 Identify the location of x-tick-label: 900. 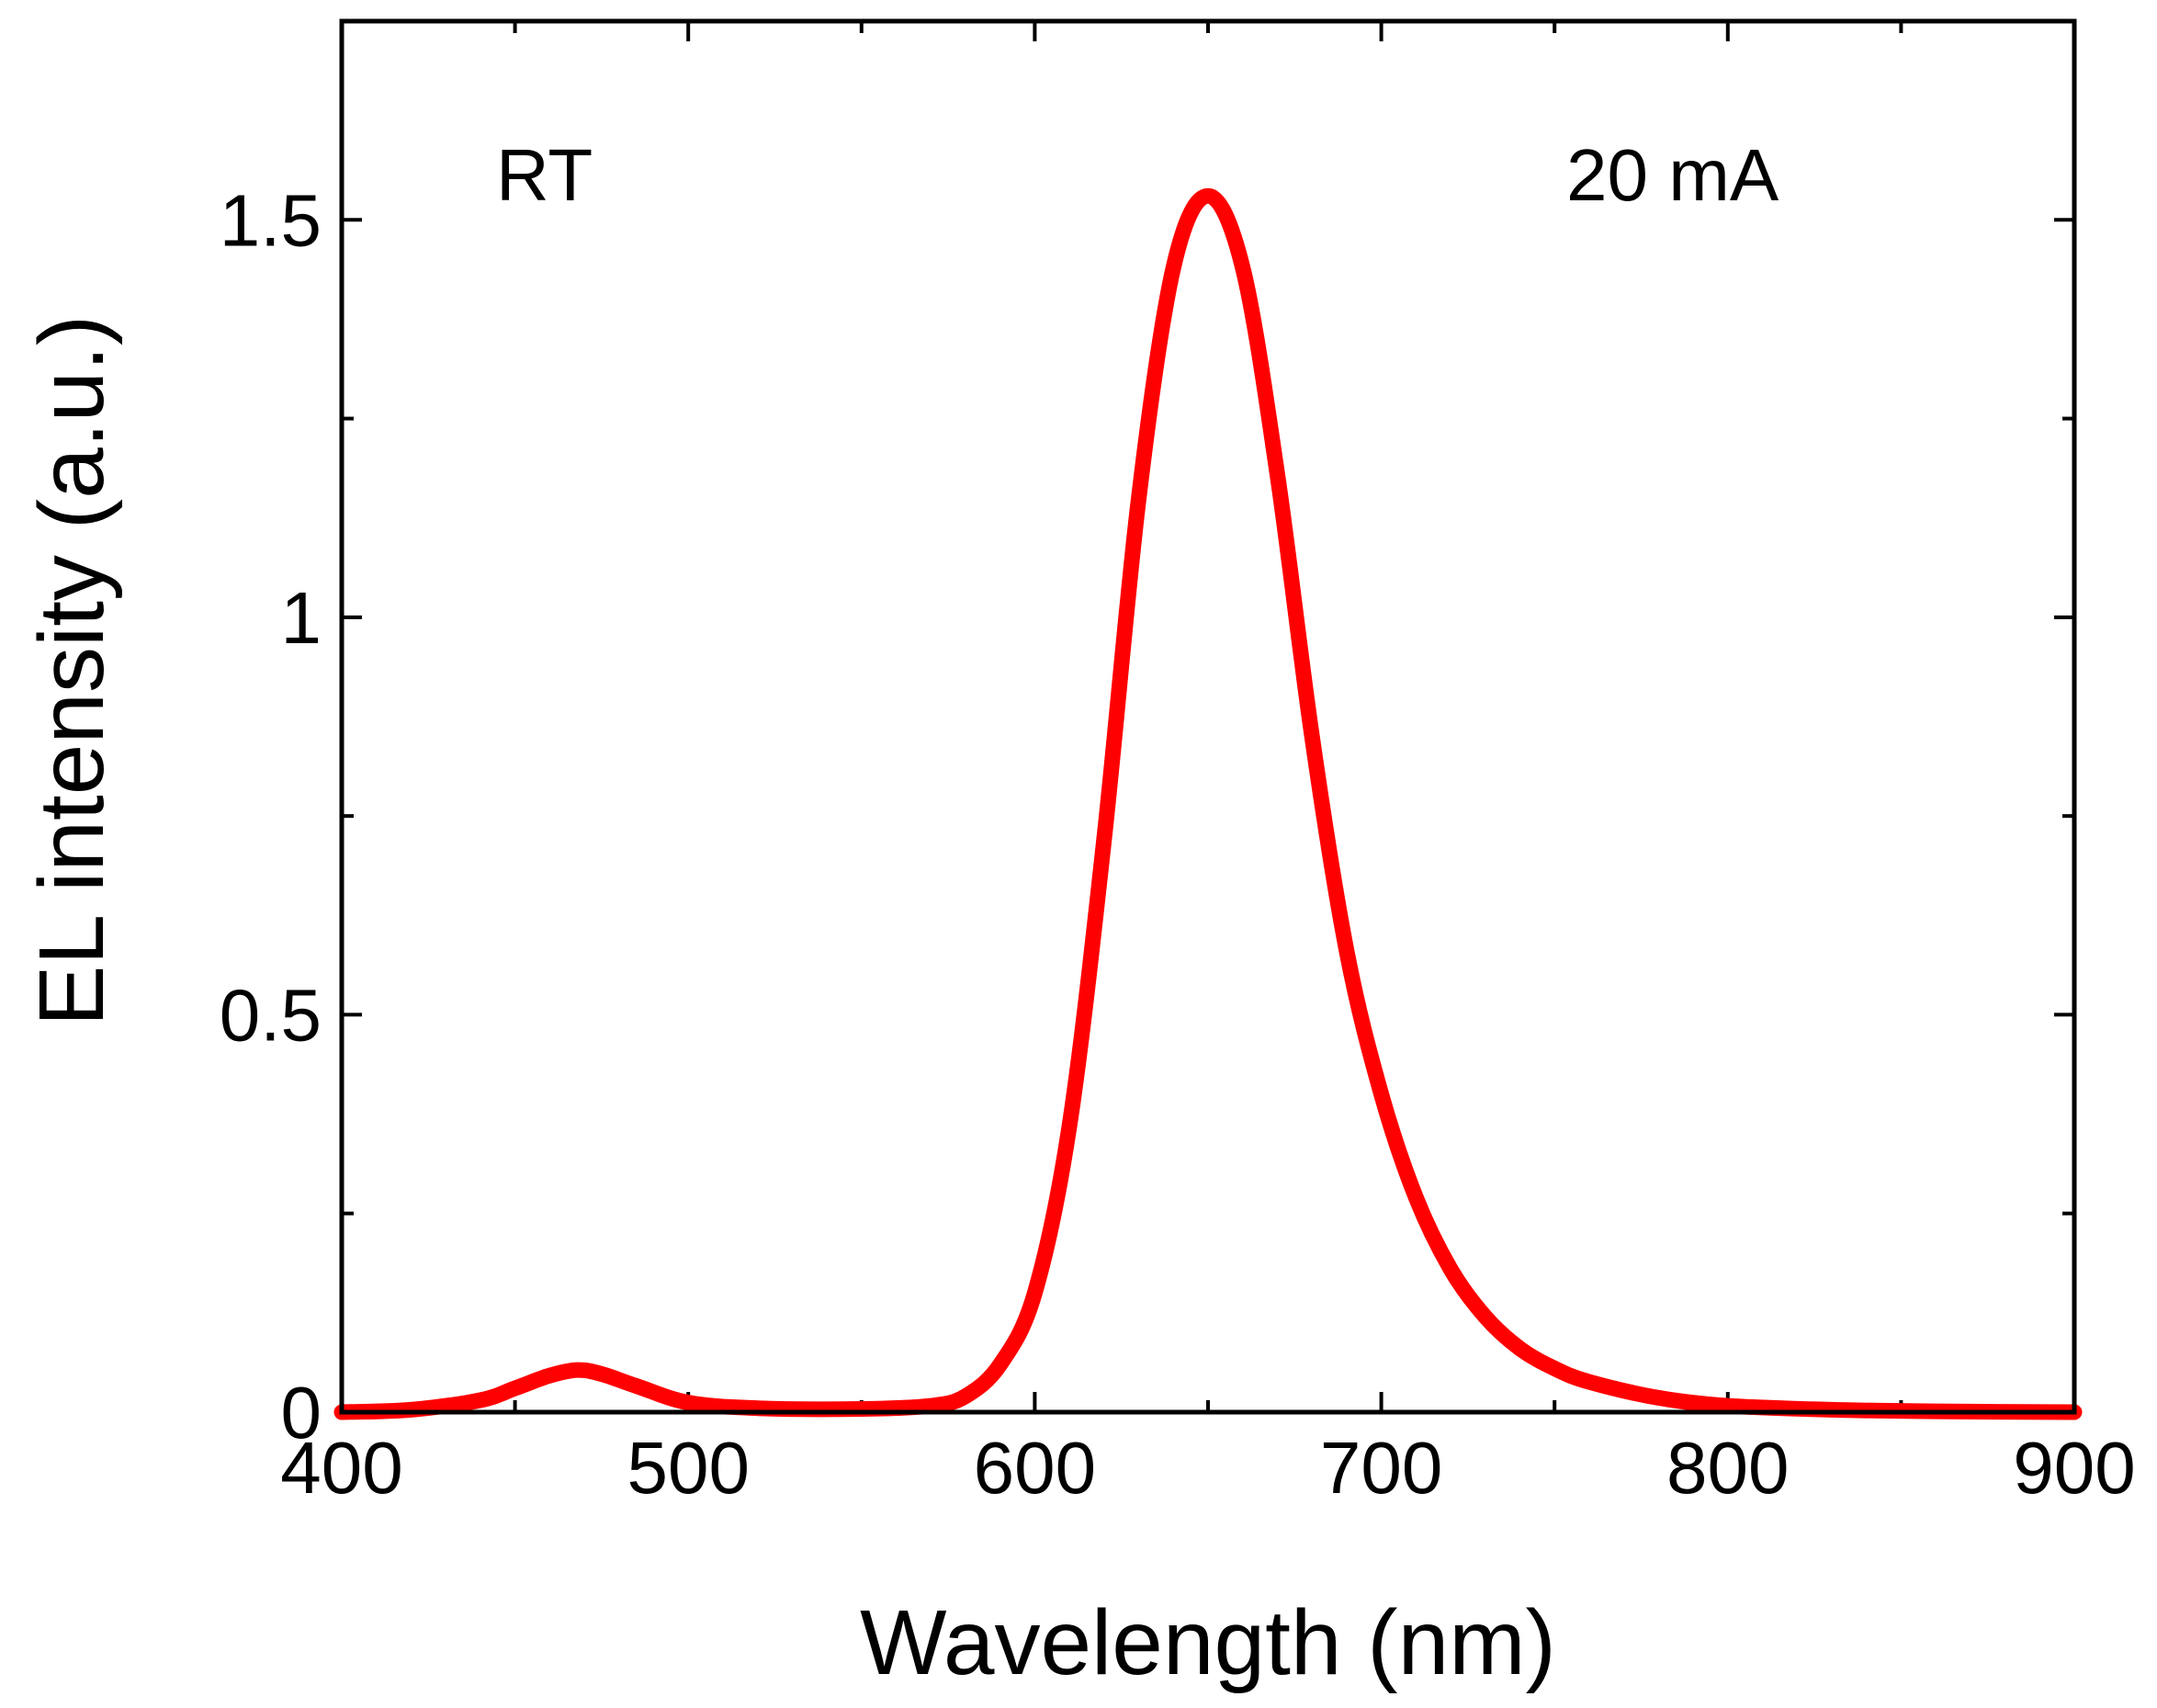
(2074, 1468).